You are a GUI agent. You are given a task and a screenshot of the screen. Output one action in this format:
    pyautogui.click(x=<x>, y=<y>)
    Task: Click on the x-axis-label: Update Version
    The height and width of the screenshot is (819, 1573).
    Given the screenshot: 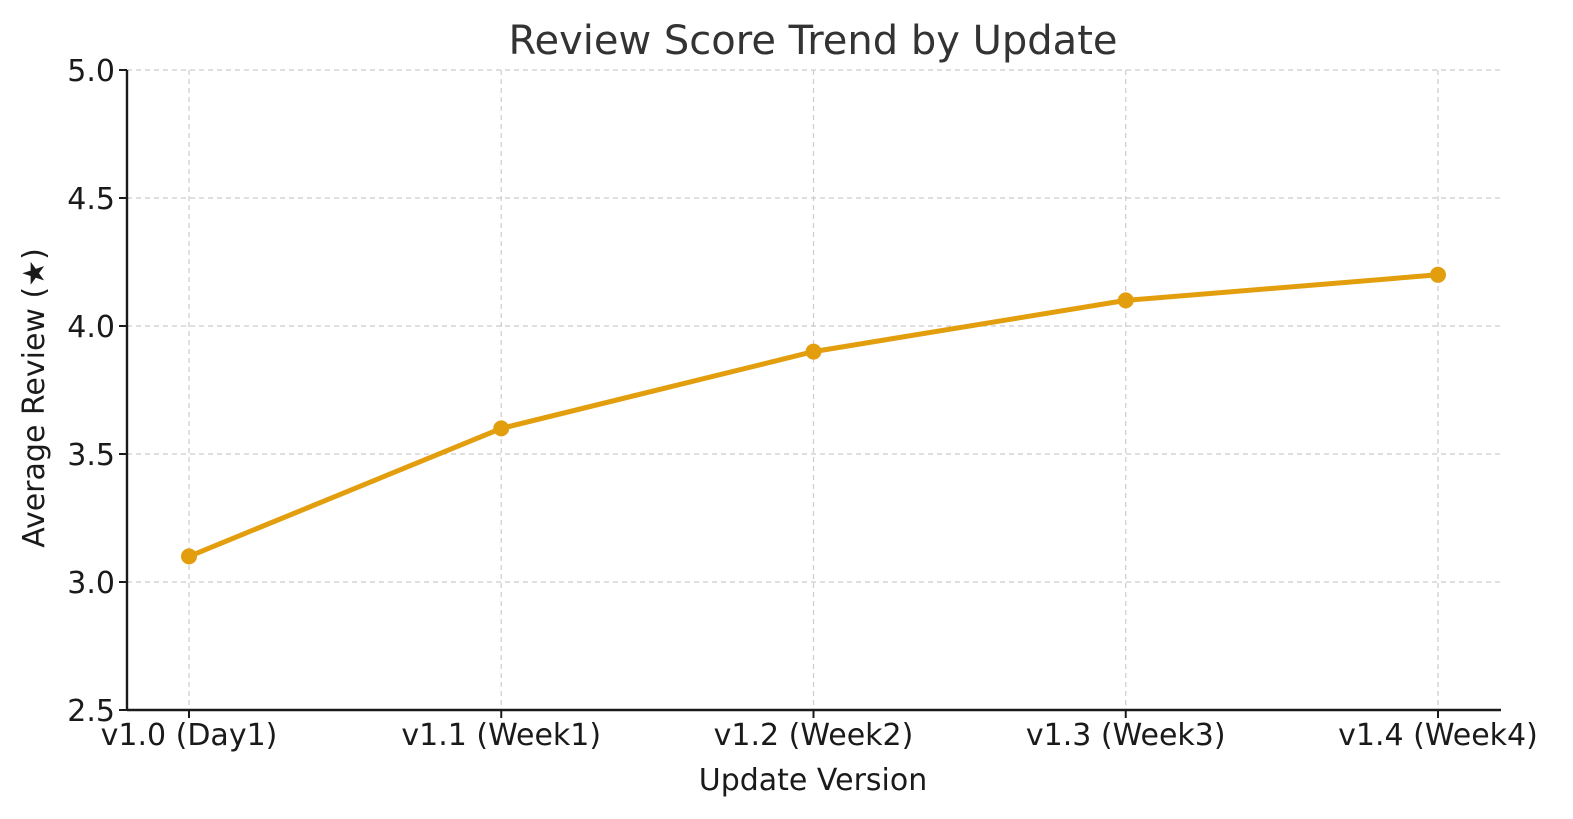 What is the action you would take?
    pyautogui.click(x=813, y=780)
    